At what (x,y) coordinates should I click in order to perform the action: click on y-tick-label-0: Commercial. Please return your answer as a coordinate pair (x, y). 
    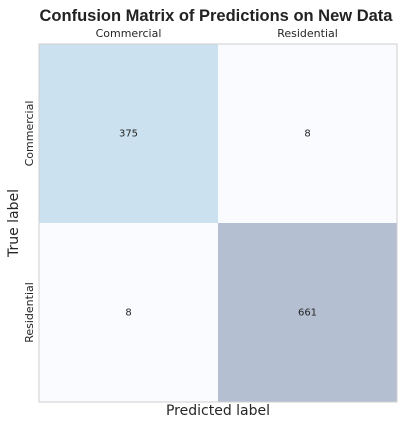
    Looking at the image, I should click on (29, 134).